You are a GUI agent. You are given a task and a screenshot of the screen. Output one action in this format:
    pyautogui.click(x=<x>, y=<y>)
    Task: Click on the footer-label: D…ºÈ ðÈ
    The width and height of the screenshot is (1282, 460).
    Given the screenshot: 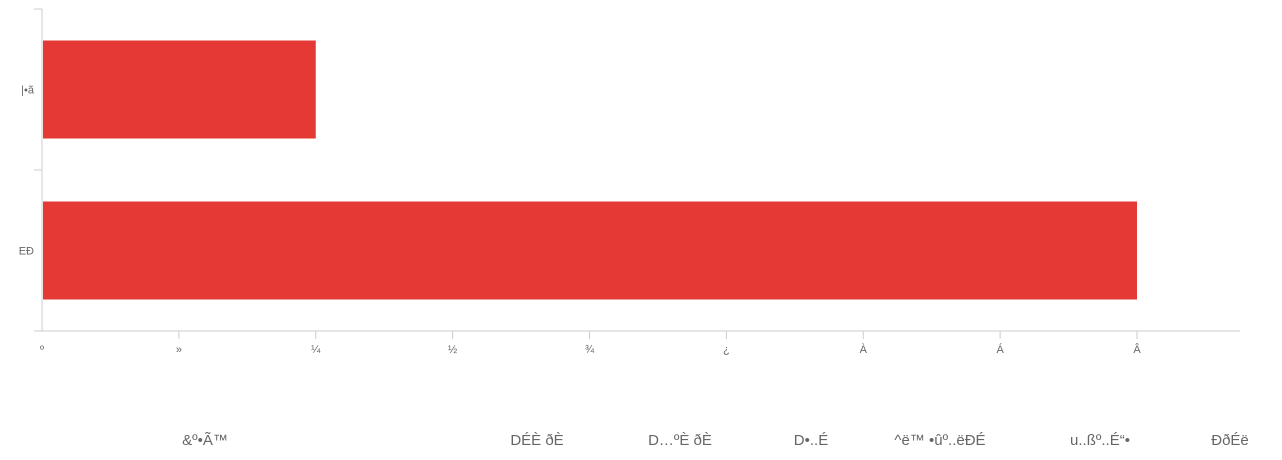 What is the action you would take?
    pyautogui.click(x=680, y=440)
    